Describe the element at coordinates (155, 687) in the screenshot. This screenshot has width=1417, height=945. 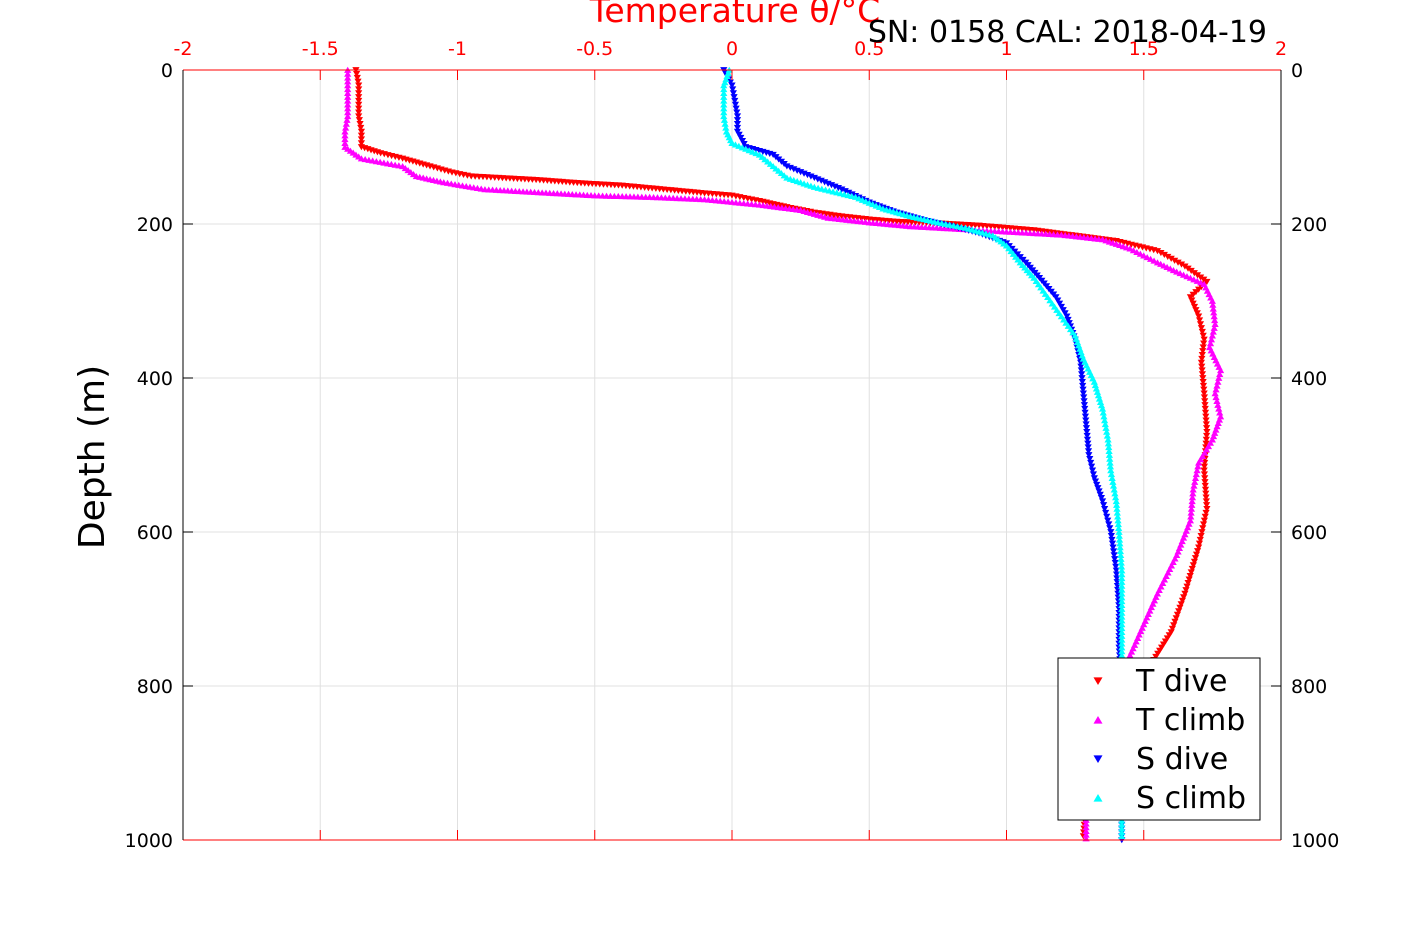
I see `y-tick-label-left: 800` at that location.